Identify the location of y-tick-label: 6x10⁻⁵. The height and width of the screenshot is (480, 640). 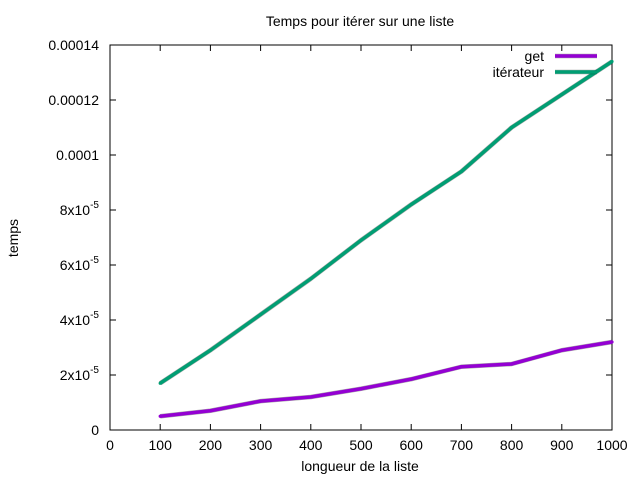
(80, 264).